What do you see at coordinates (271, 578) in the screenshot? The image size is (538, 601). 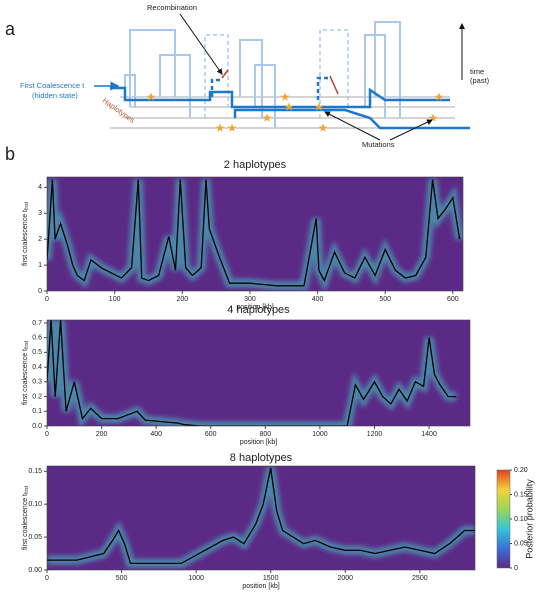 I see `x-tick-label: 1500` at bounding box center [271, 578].